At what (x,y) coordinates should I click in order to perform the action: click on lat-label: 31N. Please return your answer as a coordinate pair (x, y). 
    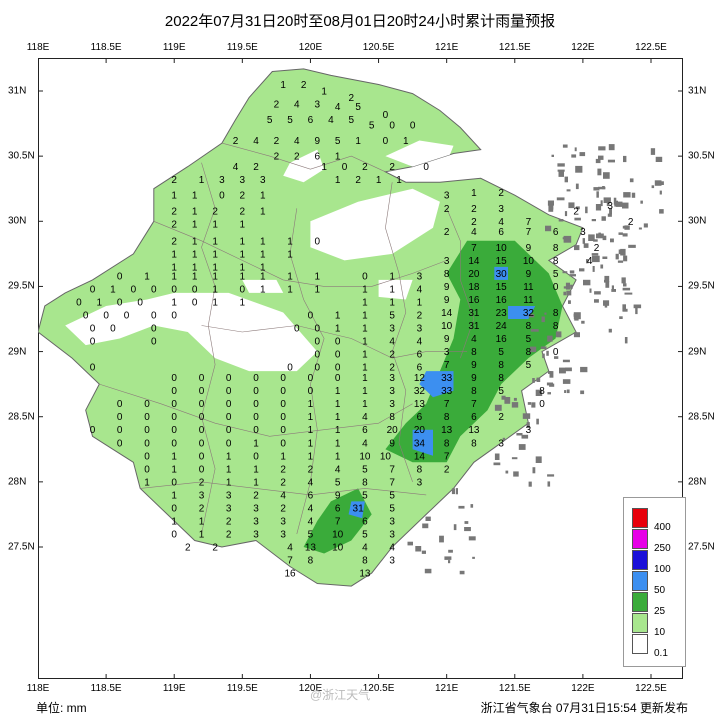
    Looking at the image, I should click on (17, 91).